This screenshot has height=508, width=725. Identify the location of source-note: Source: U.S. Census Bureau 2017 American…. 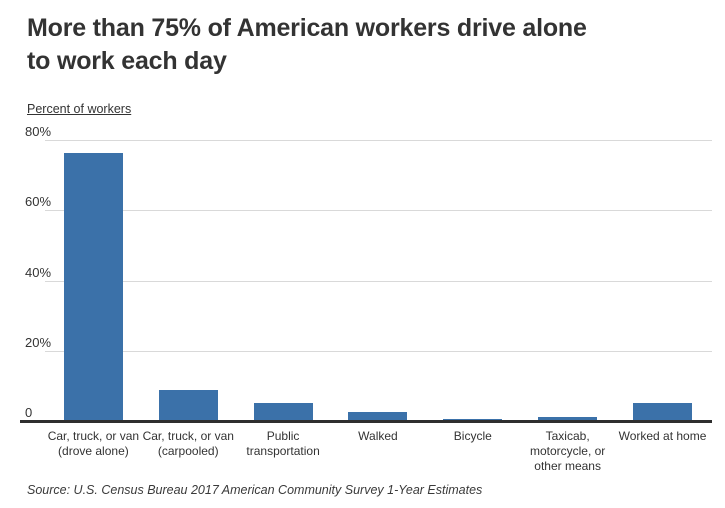
(255, 490).